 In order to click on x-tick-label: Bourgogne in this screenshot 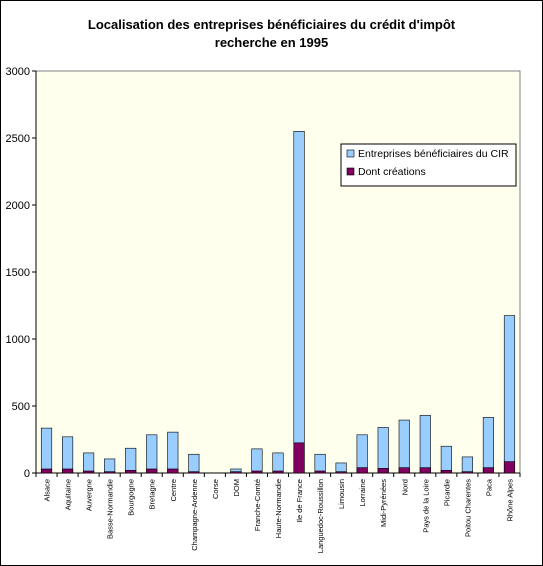, I will do `click(131, 497)`.